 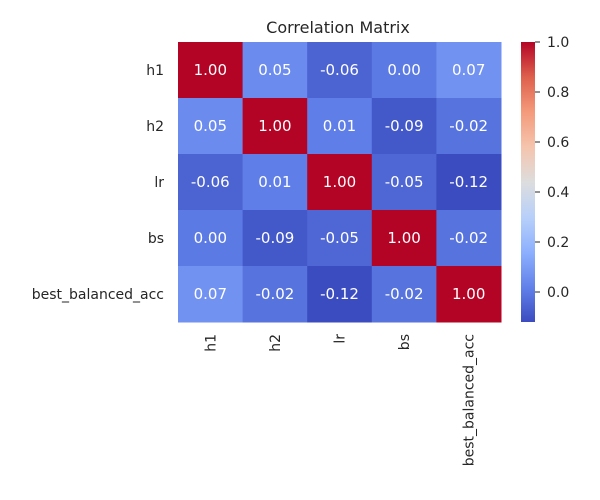 I want to click on heatmap-cell-best_balanced_acc-lr, so click(x=340, y=294).